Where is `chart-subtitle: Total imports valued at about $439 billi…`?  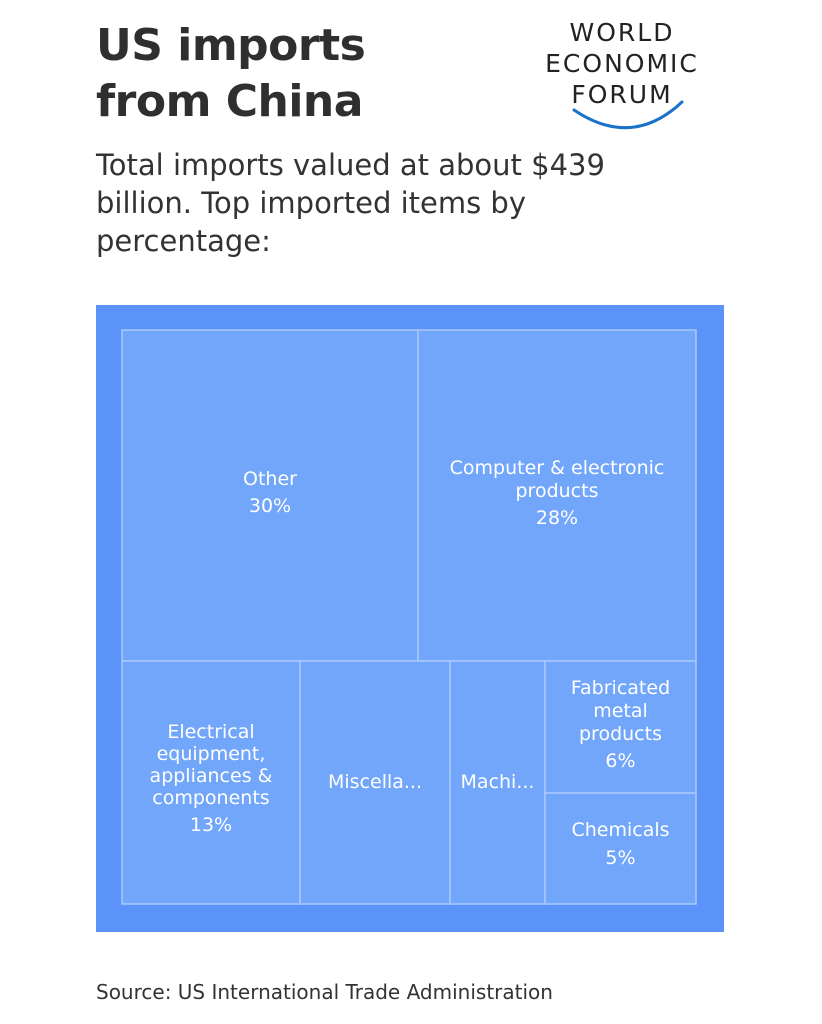 chart-subtitle: Total imports valued at about $439 billi… is located at coordinates (350, 203).